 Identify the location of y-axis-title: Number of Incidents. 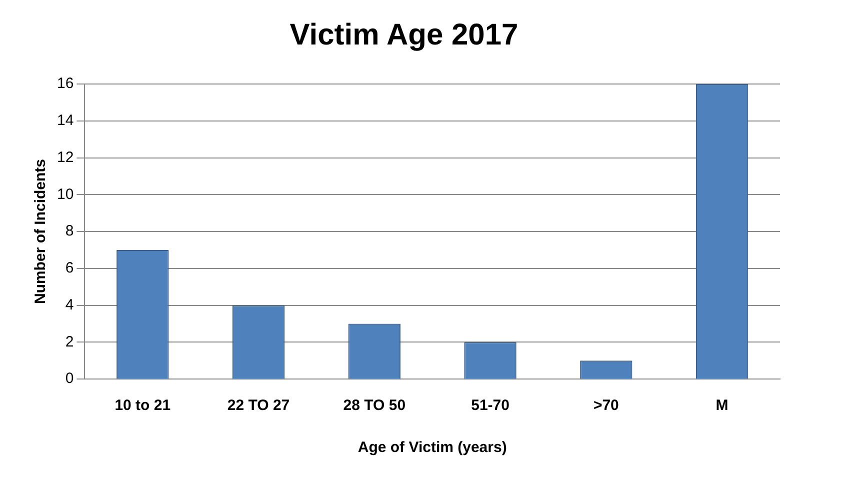
(41, 231).